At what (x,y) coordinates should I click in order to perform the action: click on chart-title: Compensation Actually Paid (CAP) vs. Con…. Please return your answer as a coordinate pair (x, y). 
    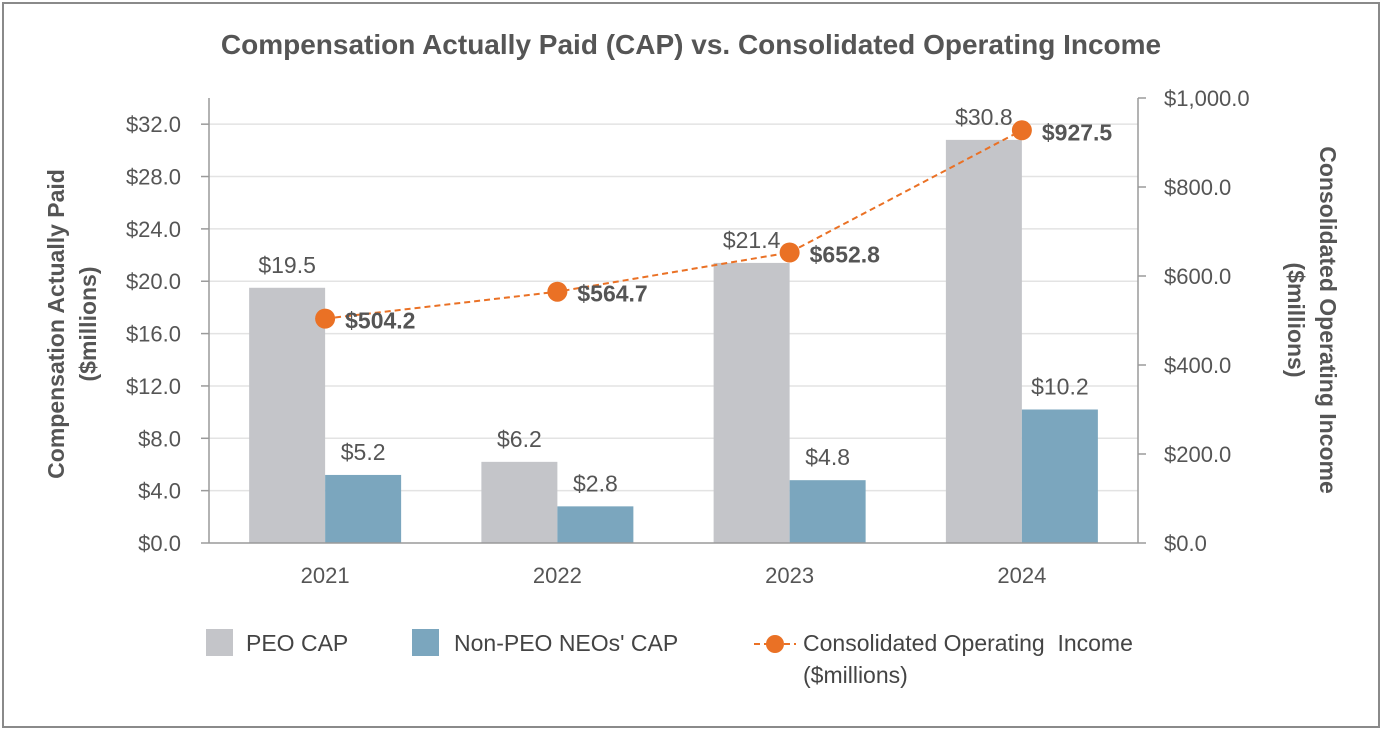
    Looking at the image, I should click on (691, 44).